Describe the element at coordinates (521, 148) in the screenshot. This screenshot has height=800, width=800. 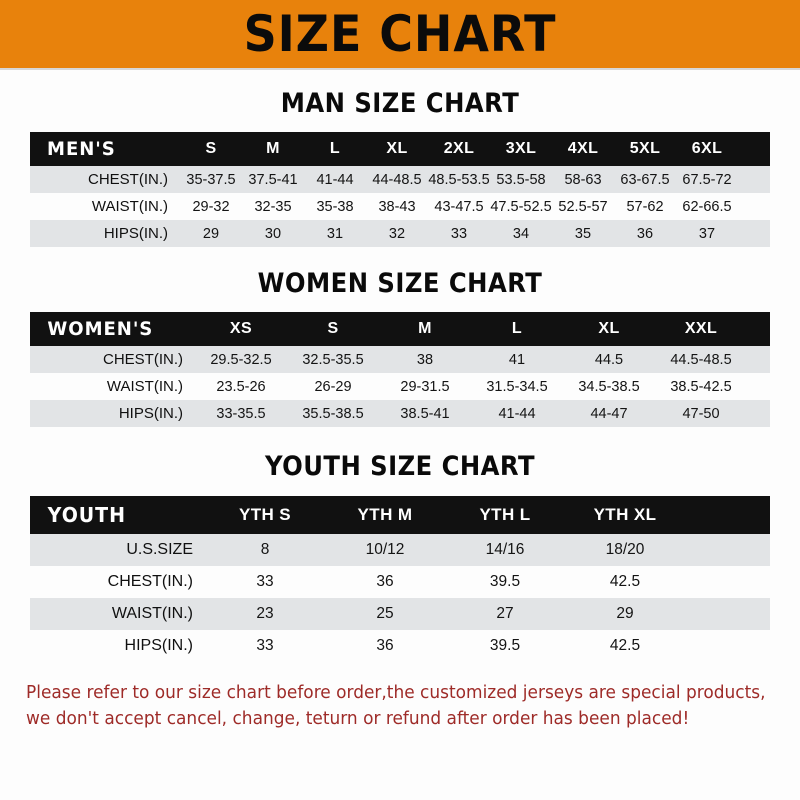
I see `men-size-header-6: 3XL` at that location.